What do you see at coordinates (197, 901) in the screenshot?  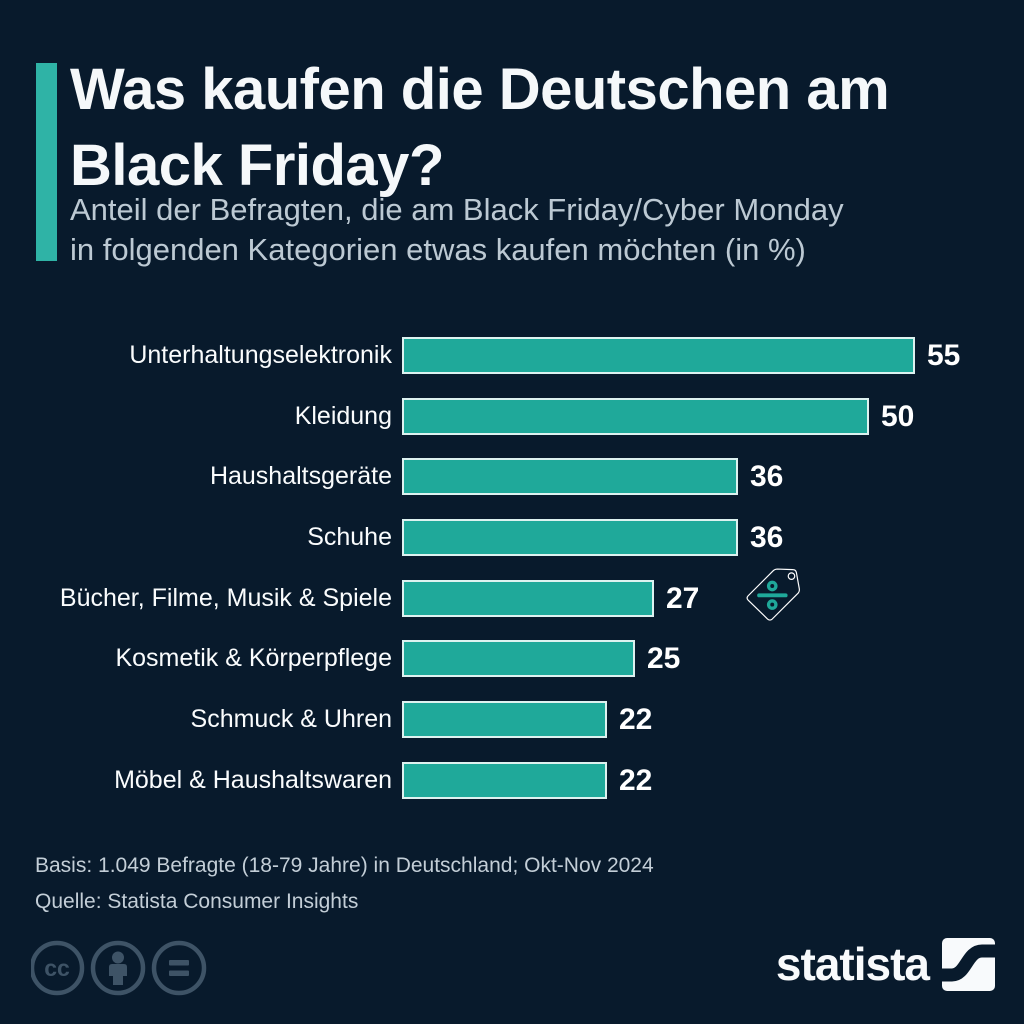 I see `source-note: Quelle: Statista Consumer Insights` at bounding box center [197, 901].